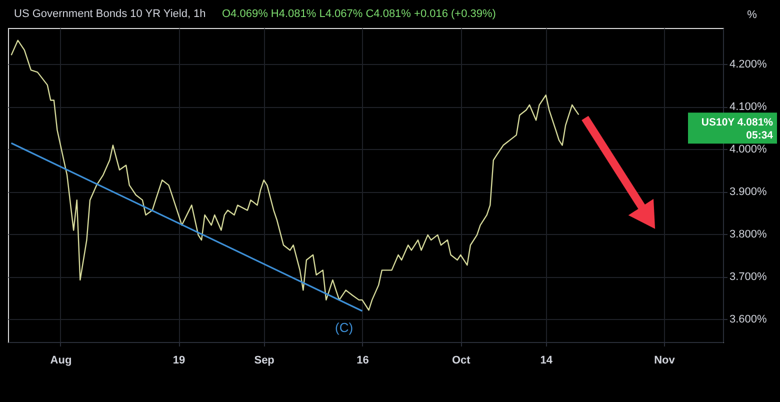  Describe the element at coordinates (749, 150) in the screenshot. I see `y-tick-label: 4.000%` at that location.